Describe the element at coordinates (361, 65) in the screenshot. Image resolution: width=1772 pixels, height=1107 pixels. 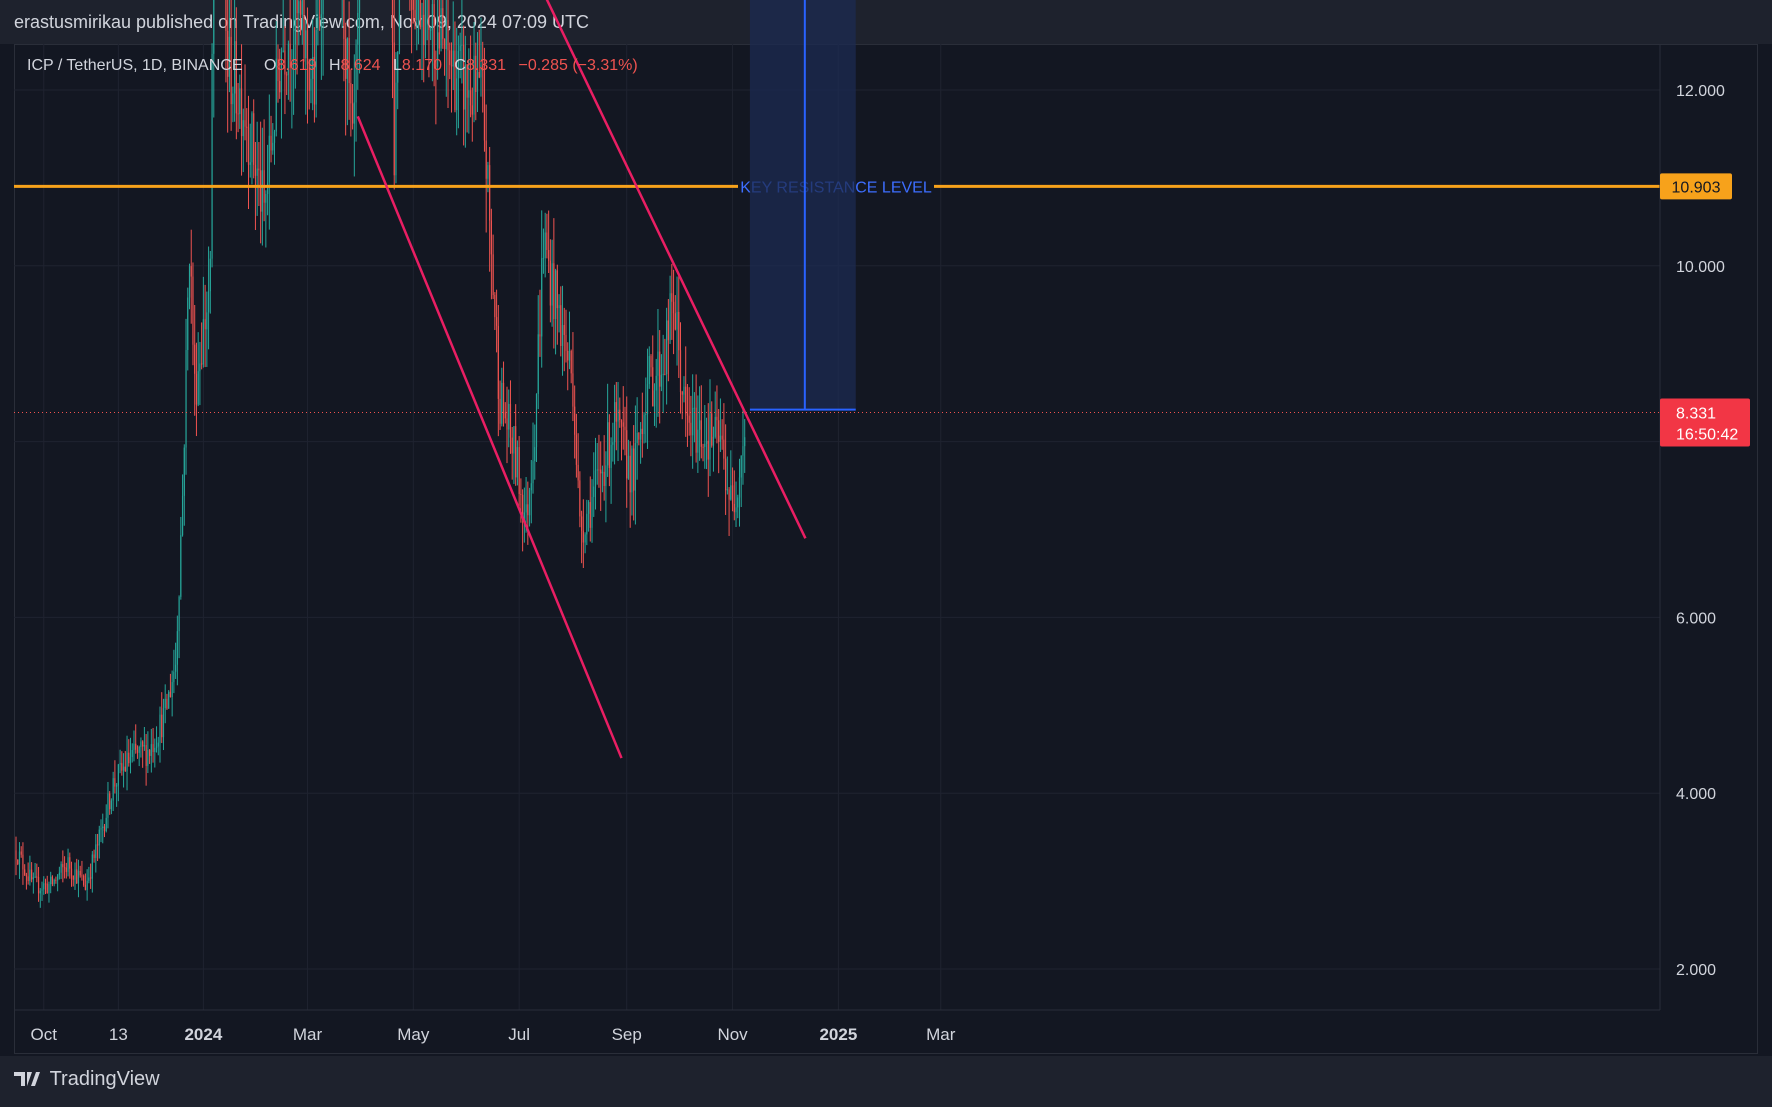
I see `legend-high: 8.624` at that location.